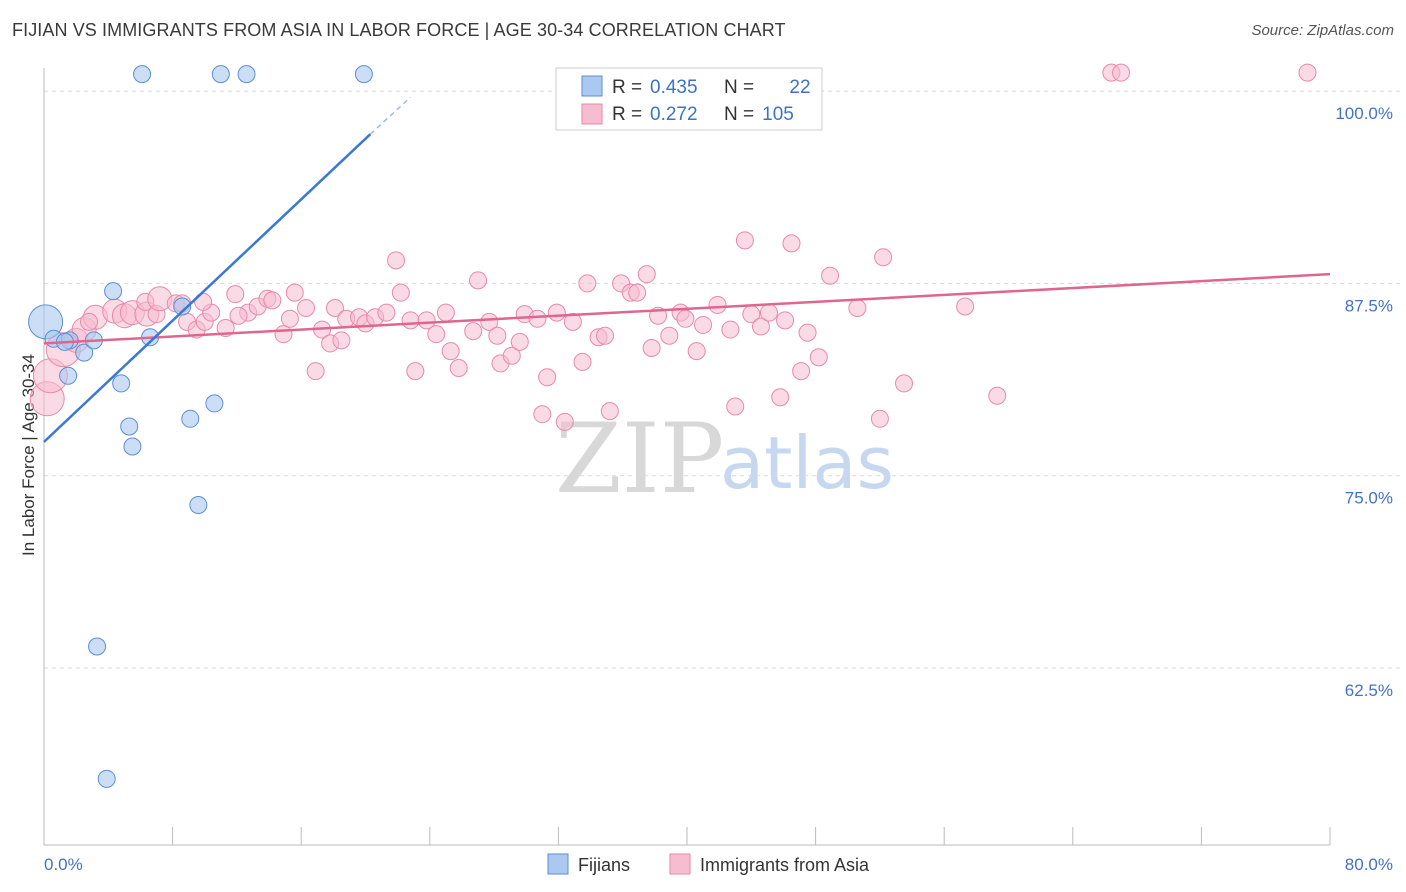 This screenshot has width=1406, height=892. I want to click on y-tick-label: 100.0%, so click(1364, 113).